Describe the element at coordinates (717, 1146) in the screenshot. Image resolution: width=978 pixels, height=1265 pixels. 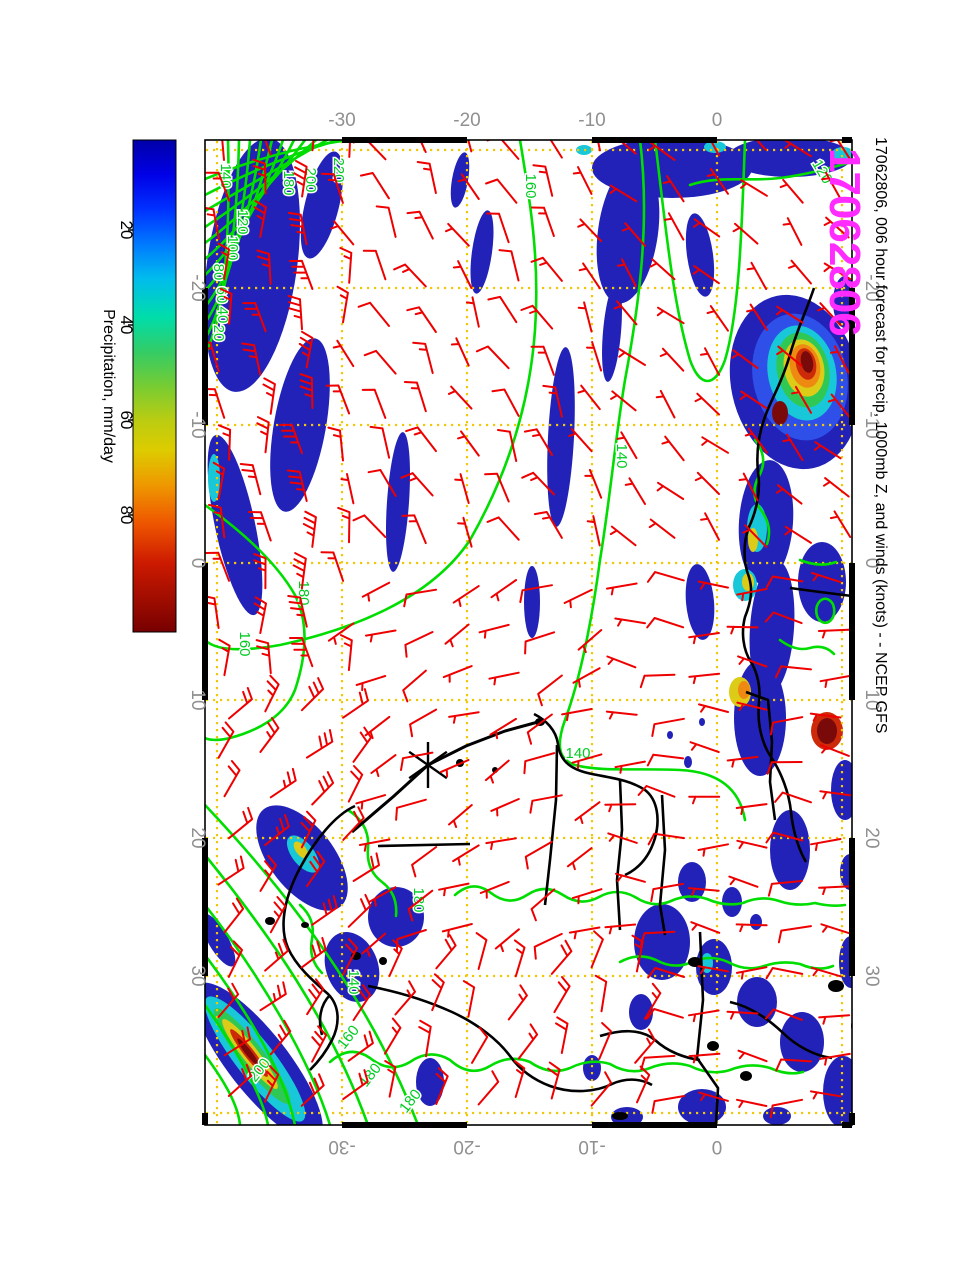
I see `axis-tick-label-bottom: 0` at that location.